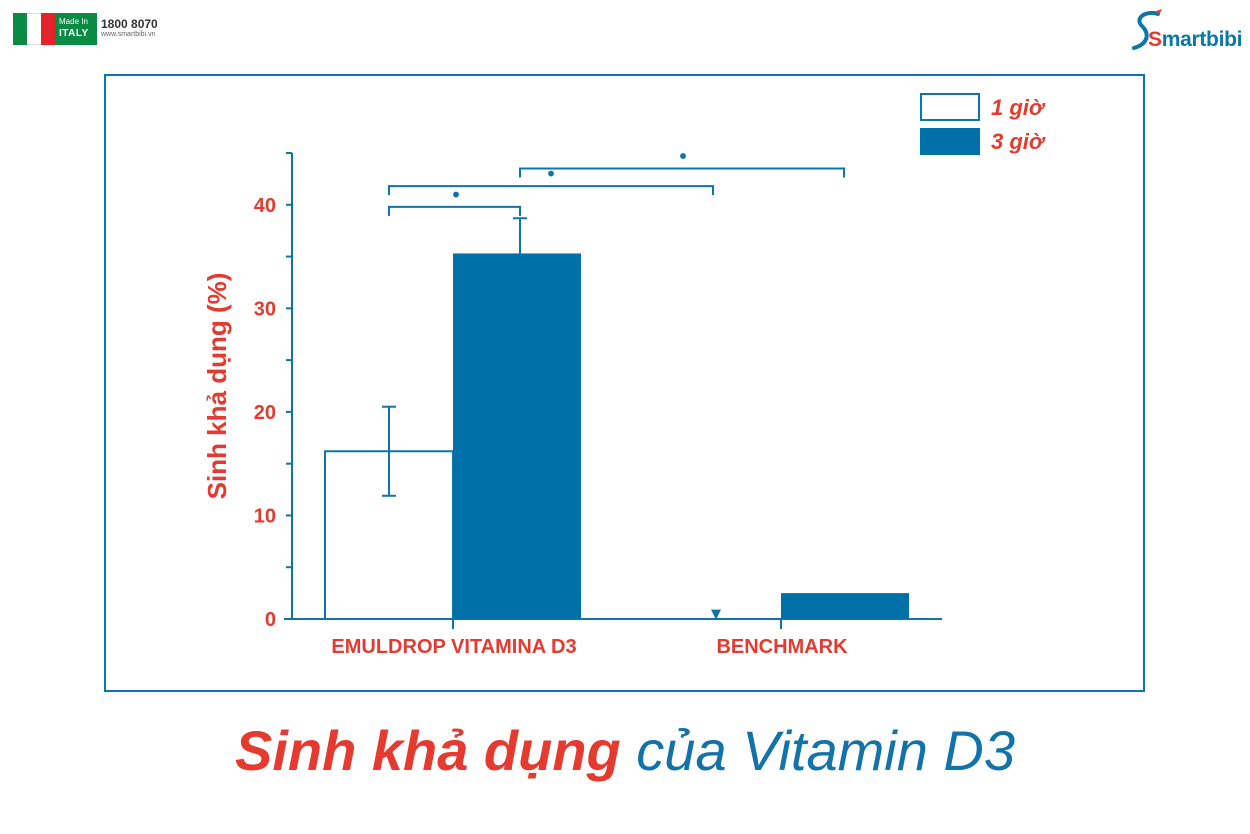  I want to click on brand-initial: S, so click(1155, 39).